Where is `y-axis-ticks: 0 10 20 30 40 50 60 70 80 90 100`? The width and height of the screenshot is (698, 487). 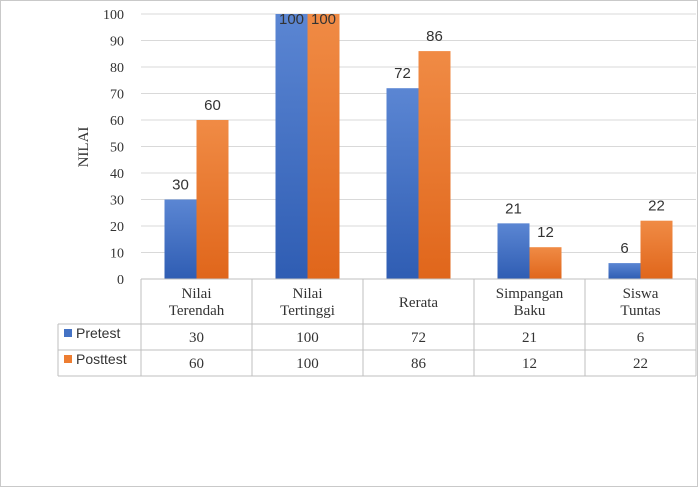
y-axis-ticks: 0 10 20 30 40 50 60 70 80 90 100 is located at coordinates (113, 148).